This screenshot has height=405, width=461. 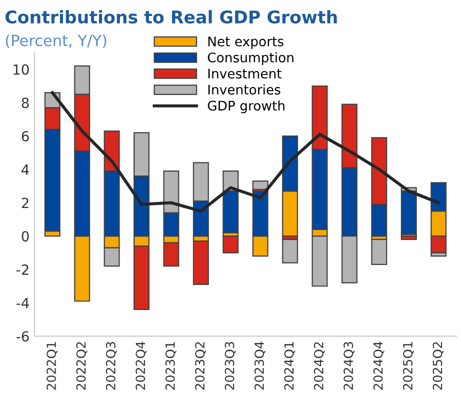 What do you see at coordinates (200, 366) in the screenshot?
I see `x-tick-label: 2023Q2` at bounding box center [200, 366].